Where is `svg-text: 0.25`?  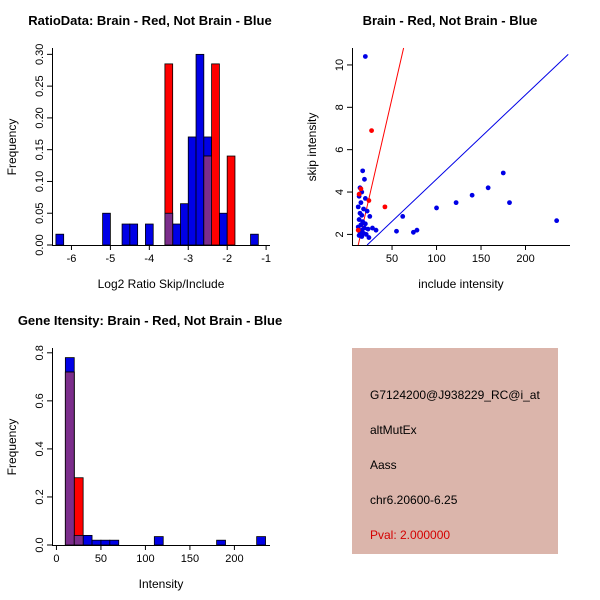 svg-text: 0.25 is located at coordinates (40, 85).